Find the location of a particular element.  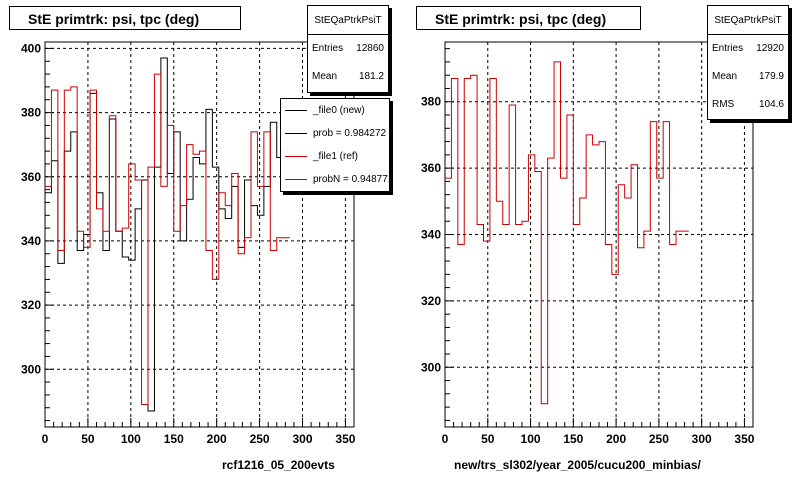

stats-row-rms: RMS 104.6 is located at coordinates (748, 104).